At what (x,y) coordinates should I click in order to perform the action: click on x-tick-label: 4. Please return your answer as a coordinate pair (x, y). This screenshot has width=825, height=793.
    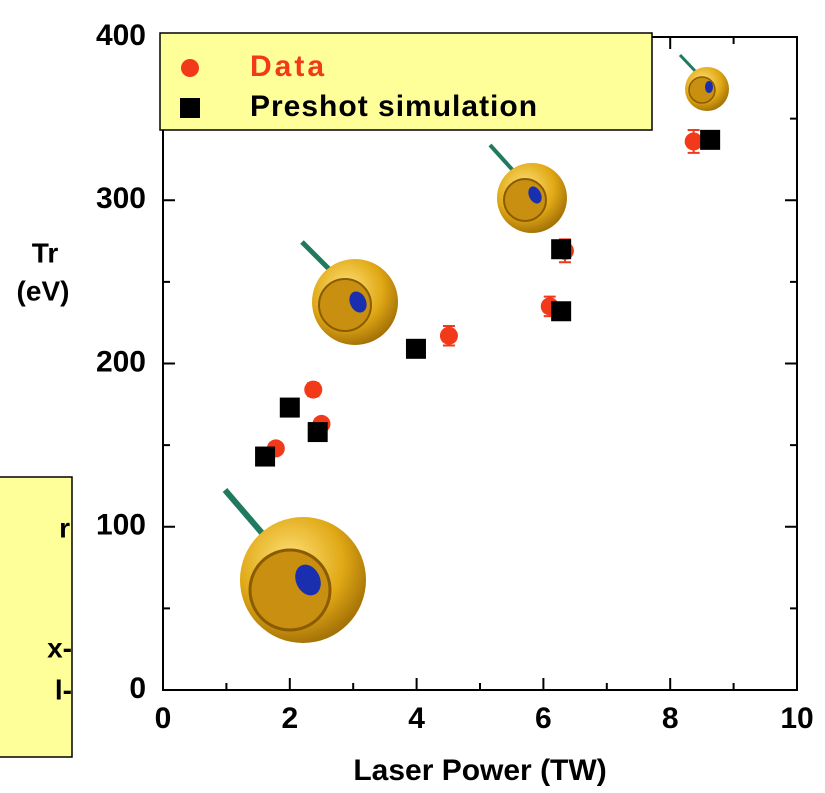
    Looking at the image, I should click on (416, 718).